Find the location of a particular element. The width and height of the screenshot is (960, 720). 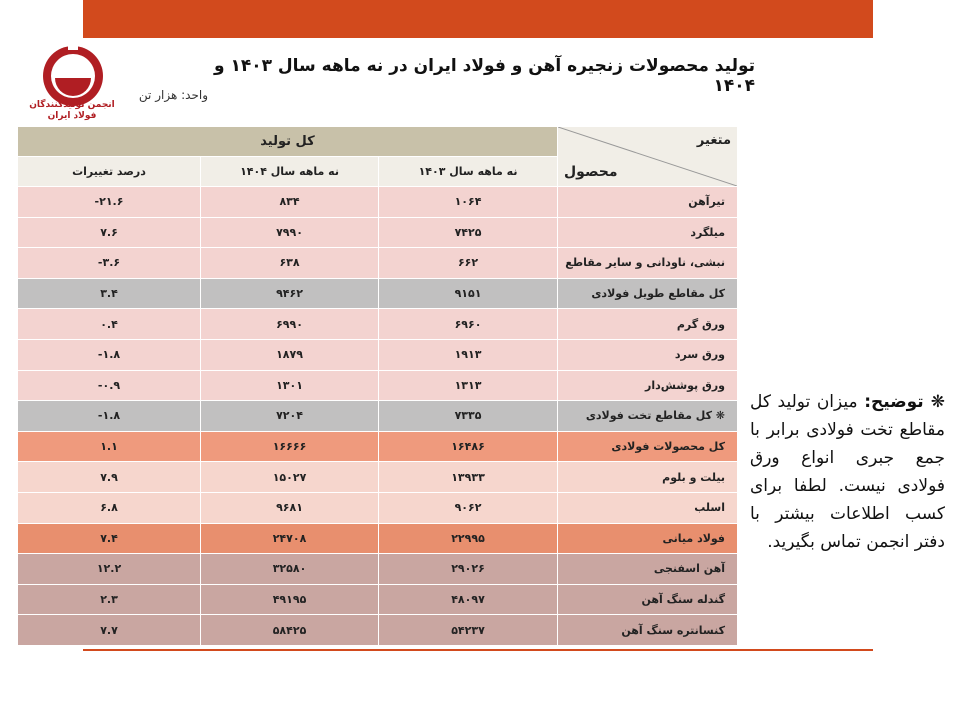

value-cell: ۹۱۵۱ is located at coordinates (468, 293).